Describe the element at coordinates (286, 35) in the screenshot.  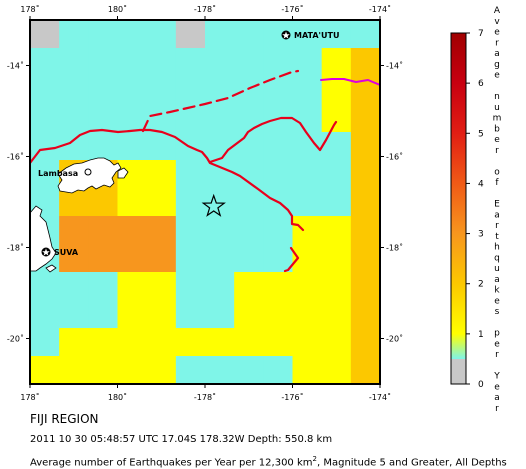
I see `mata-utu-star-icon` at that location.